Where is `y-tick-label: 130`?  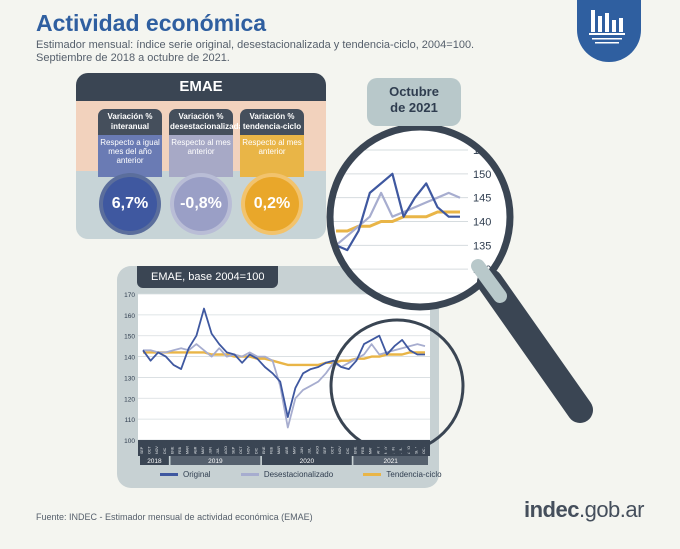
y-tick-label: 130 is located at coordinates (129, 378).